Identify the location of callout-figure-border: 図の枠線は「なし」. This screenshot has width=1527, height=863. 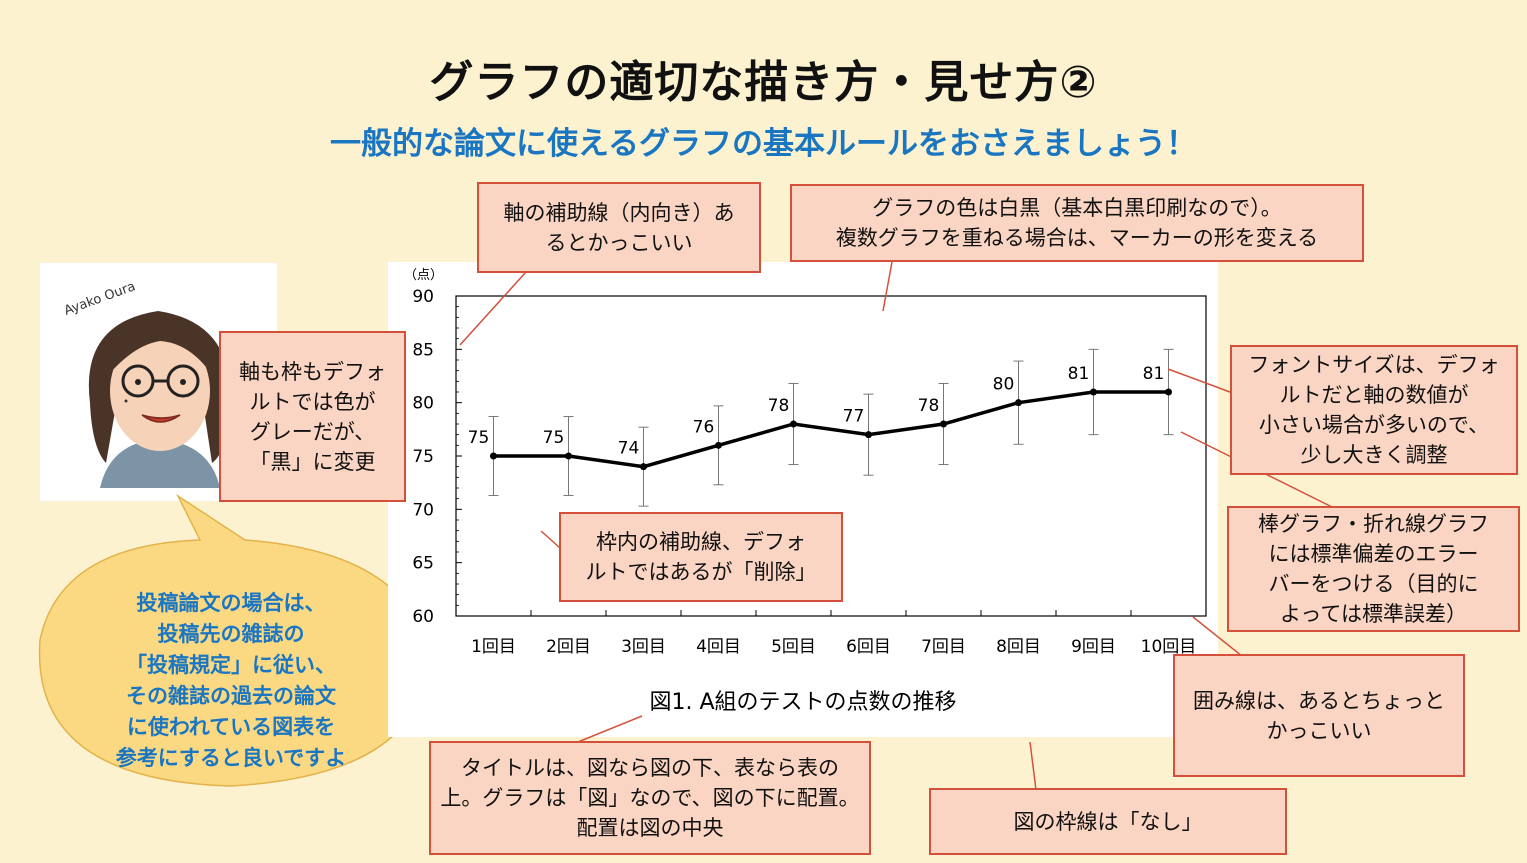
(1108, 821).